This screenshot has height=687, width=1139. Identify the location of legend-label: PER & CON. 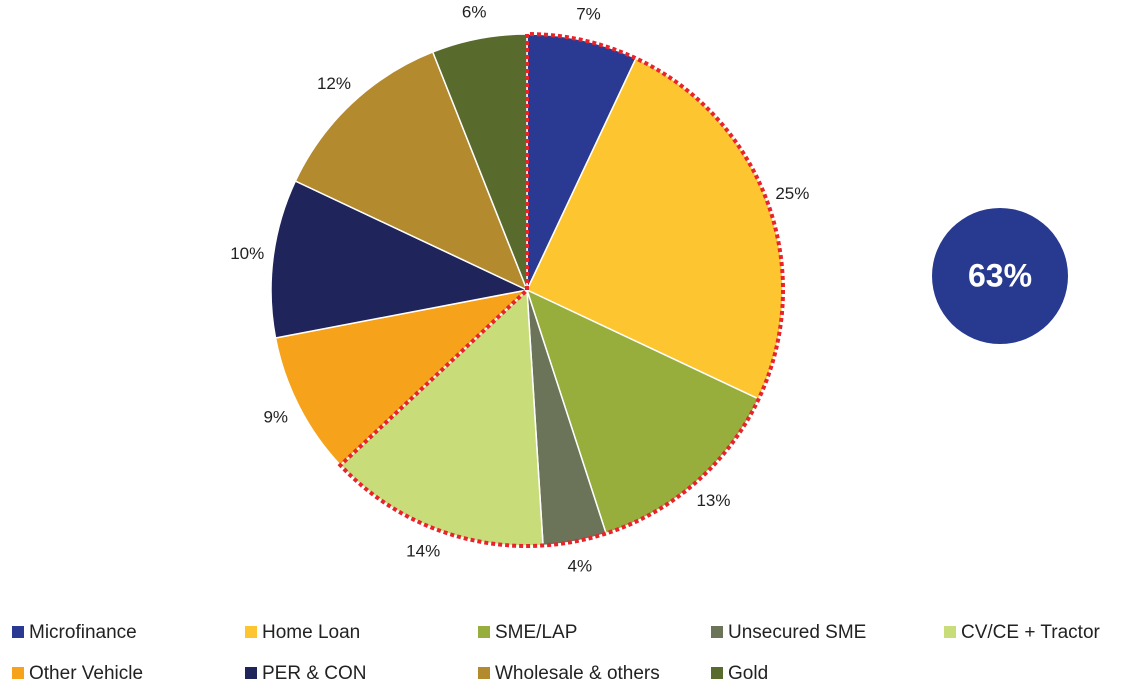
(314, 673).